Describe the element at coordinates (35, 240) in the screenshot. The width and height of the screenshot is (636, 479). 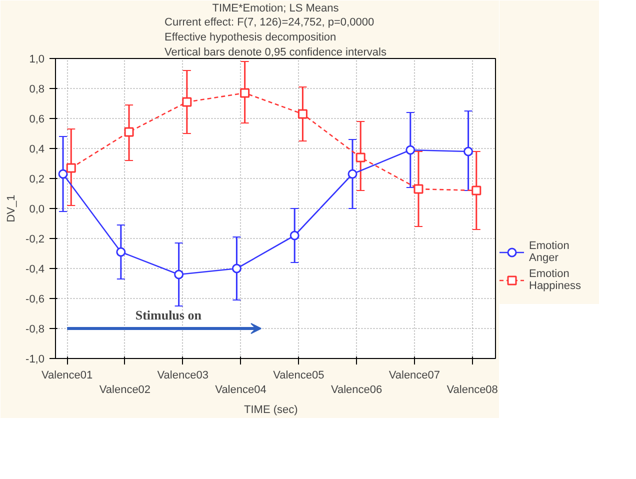
I see `y-tick-label: -0,2` at that location.